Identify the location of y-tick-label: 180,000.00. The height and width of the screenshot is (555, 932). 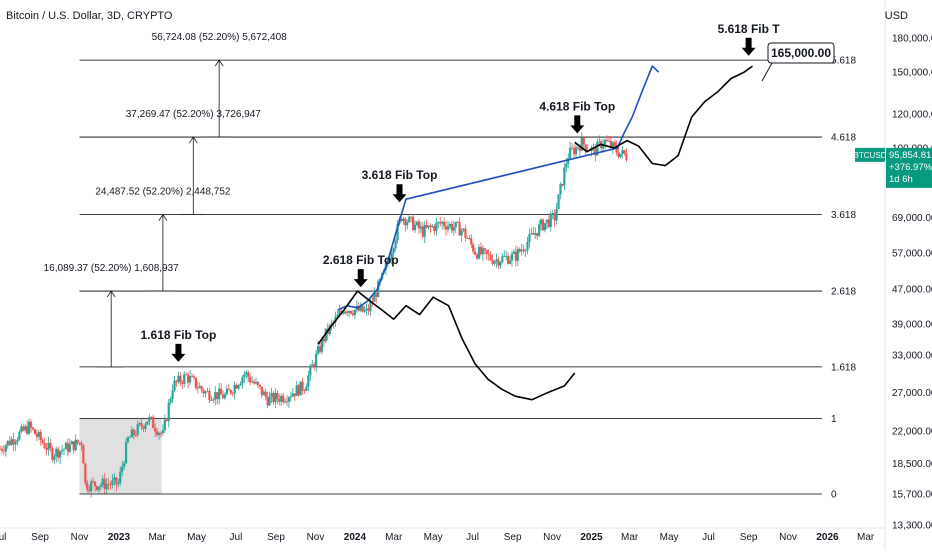
(912, 39).